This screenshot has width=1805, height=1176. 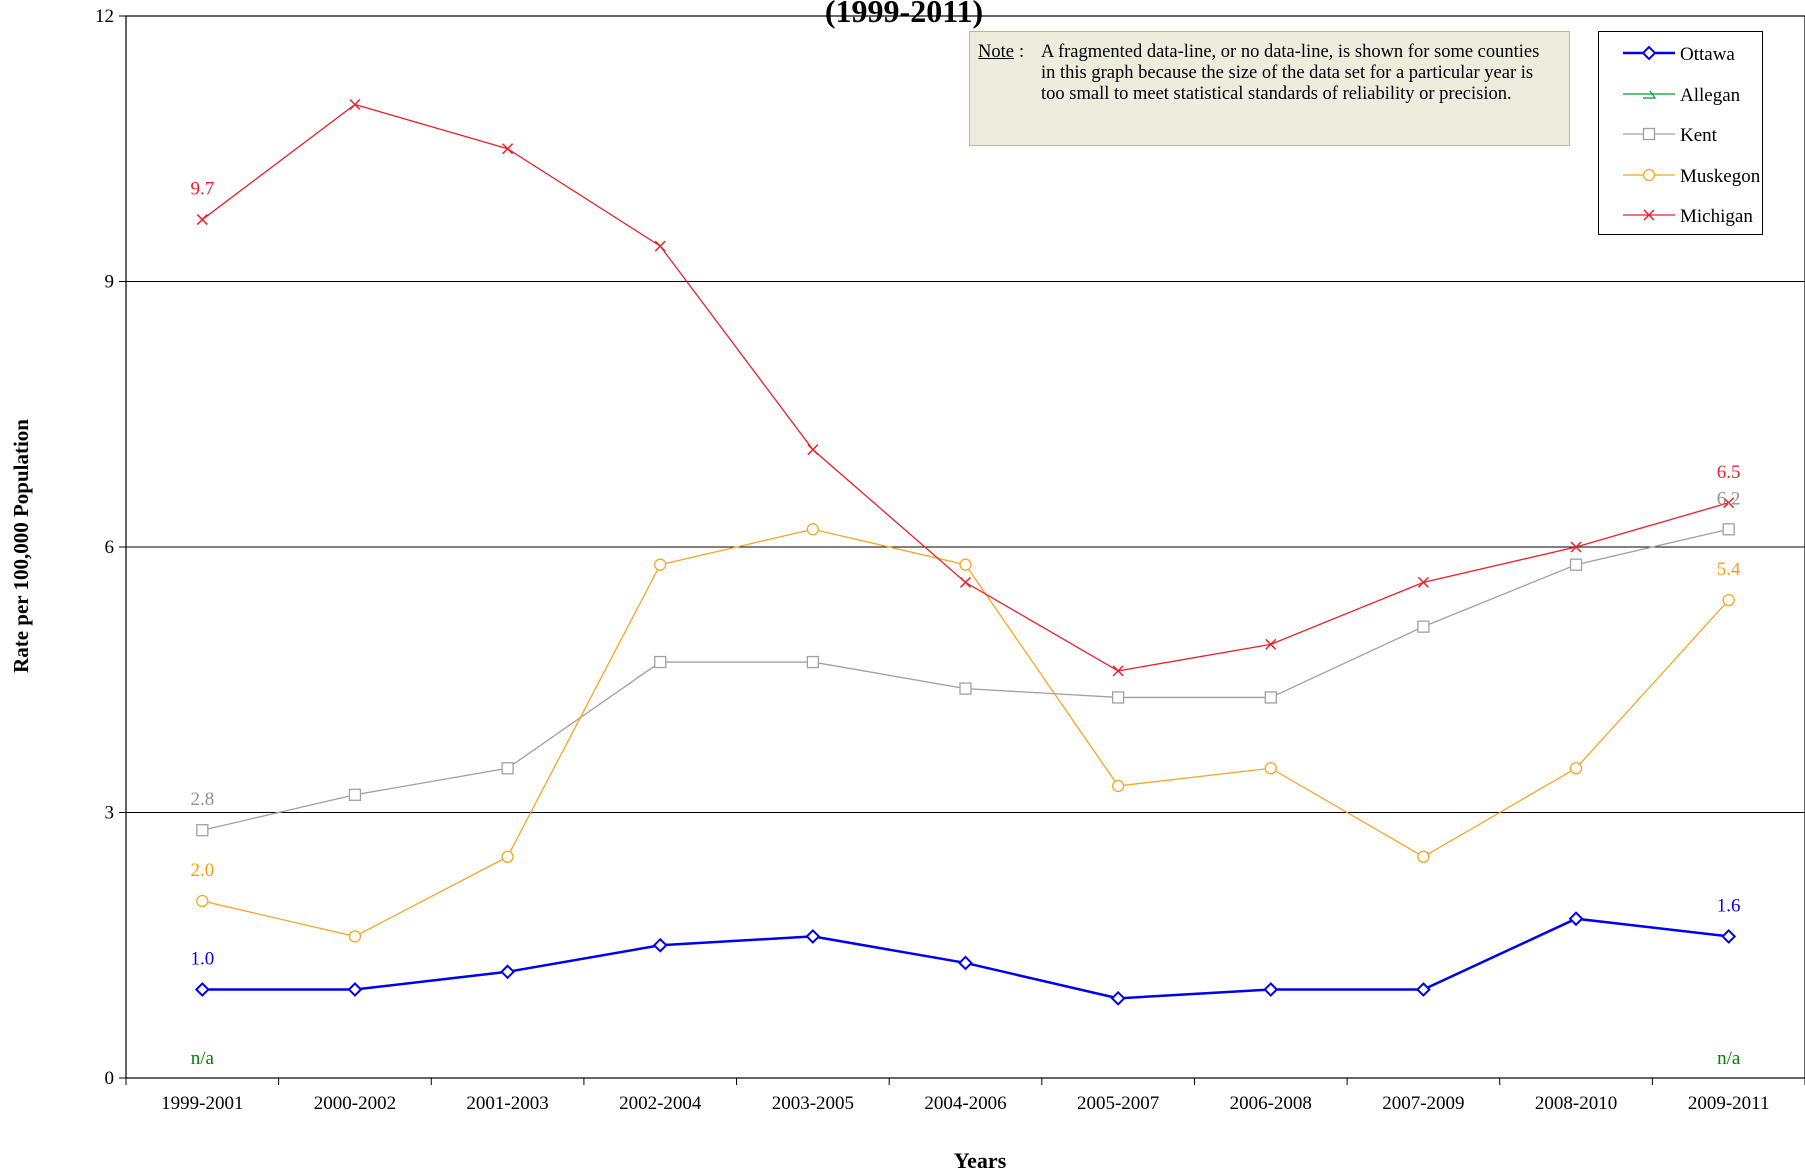 I want to click on legend-item-allegan: Allegan, so click(x=1680, y=96).